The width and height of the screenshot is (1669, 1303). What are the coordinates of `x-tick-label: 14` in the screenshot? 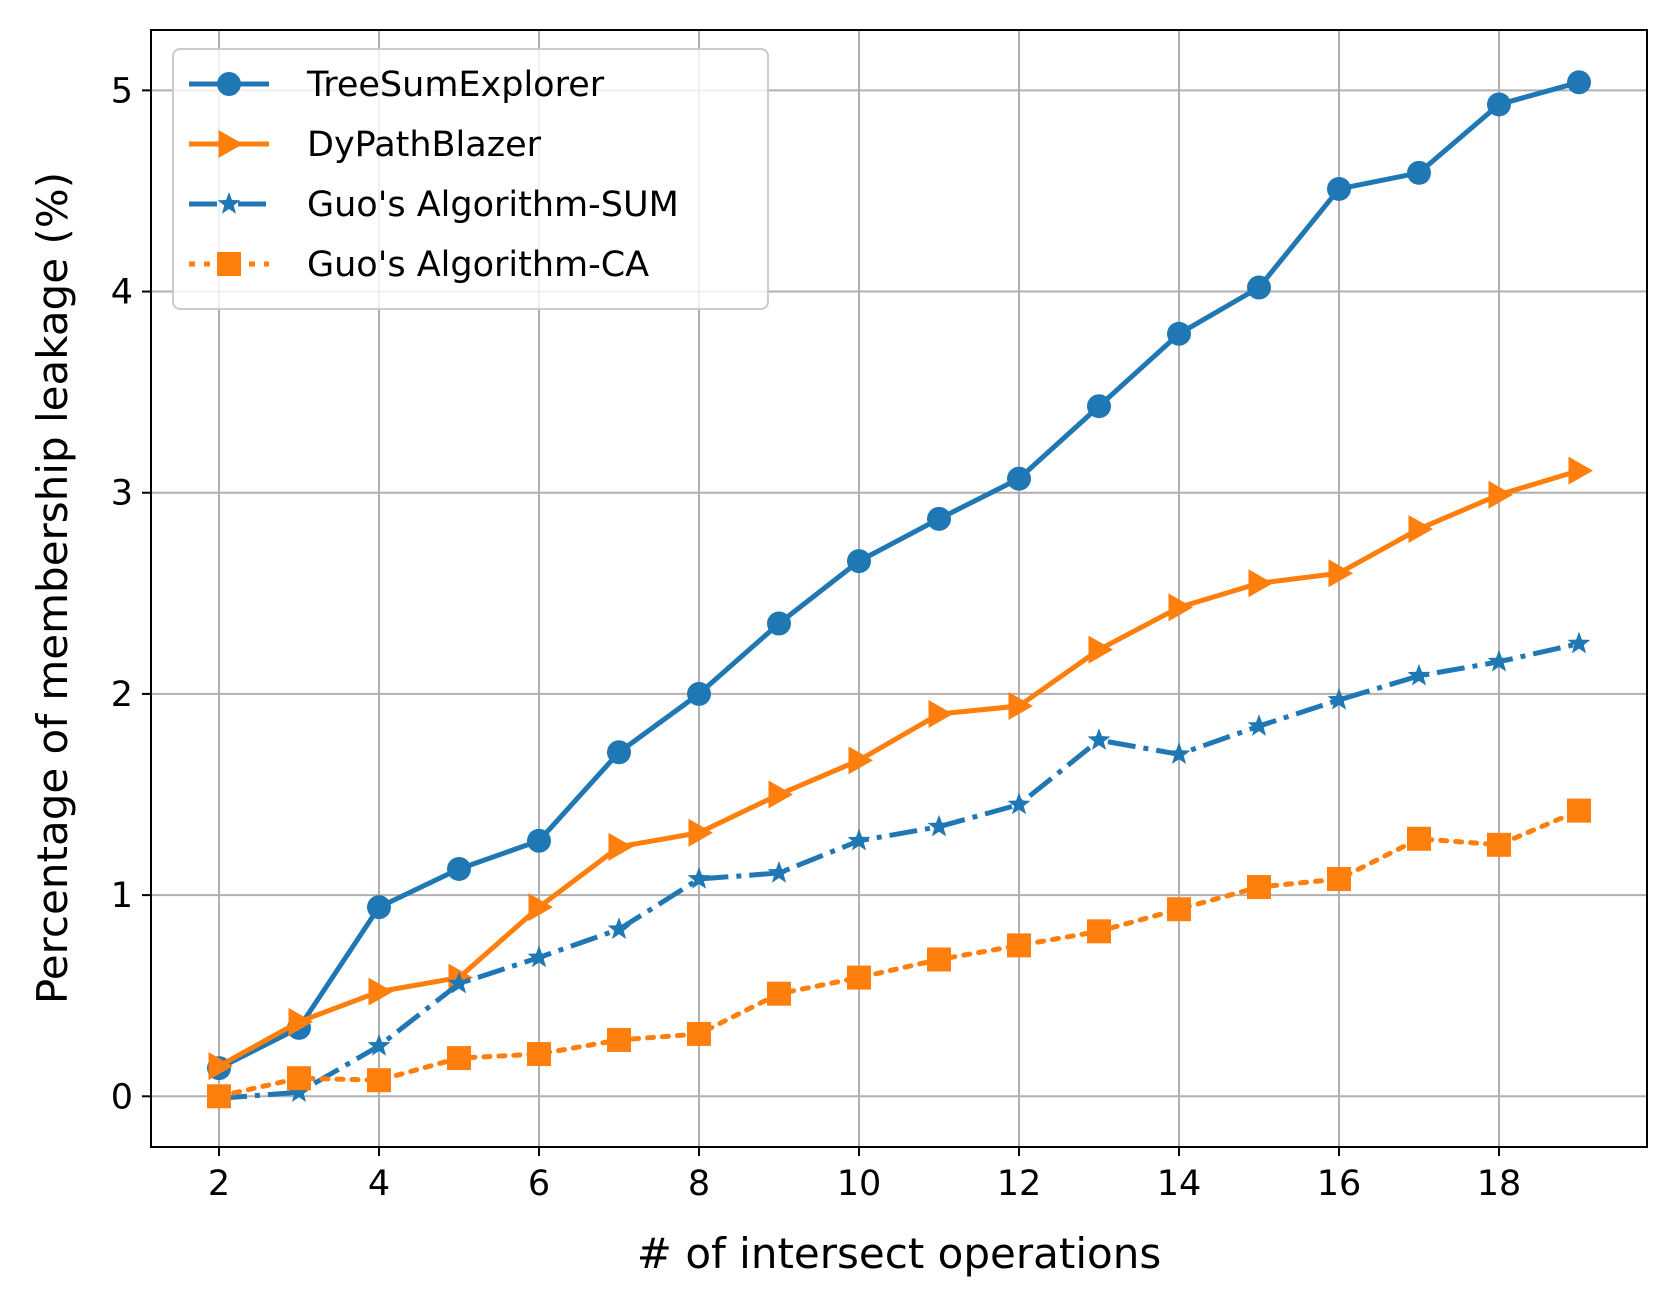 It's located at (1179, 1184).